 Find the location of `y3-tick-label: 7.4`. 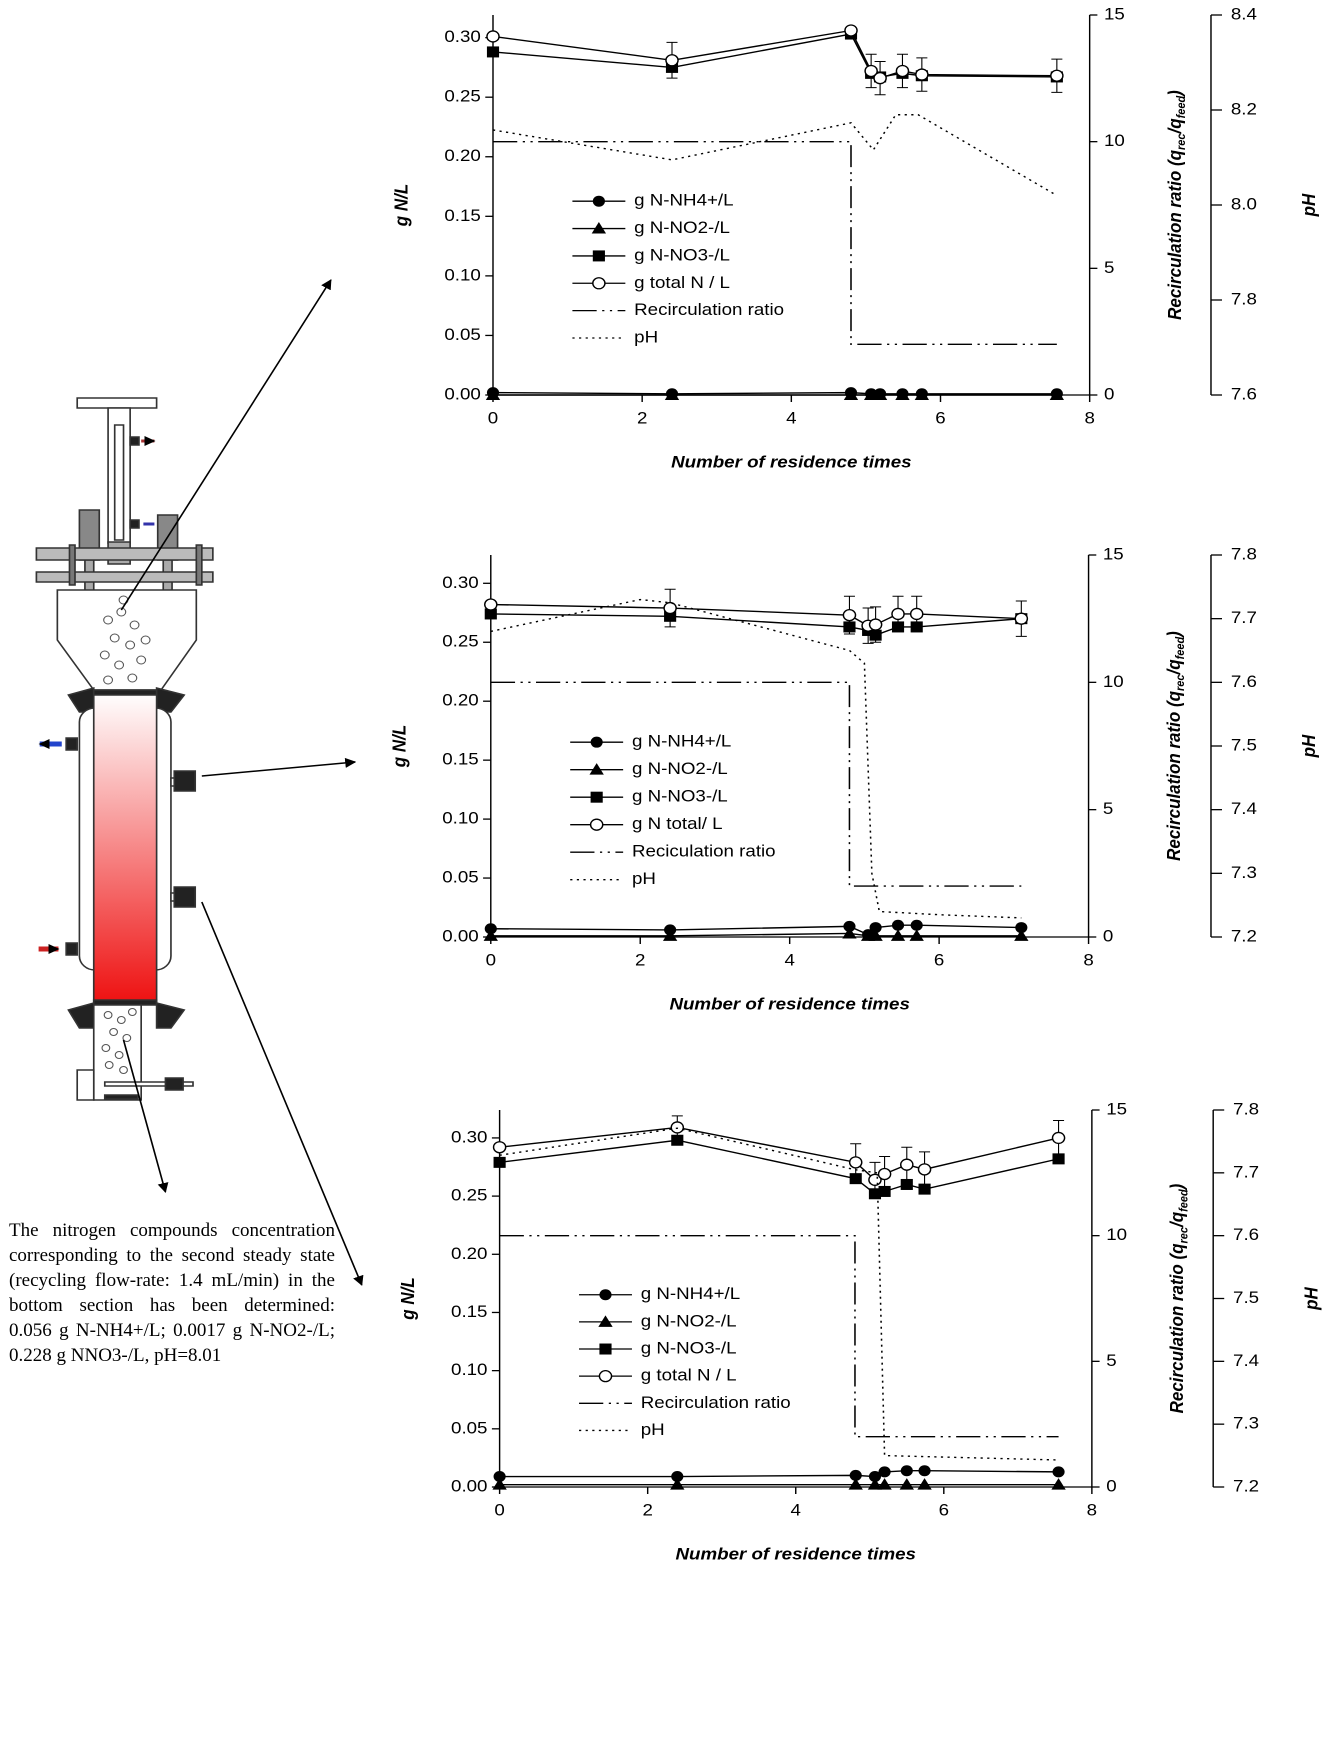

y3-tick-label: 7.4 is located at coordinates (1246, 1360).